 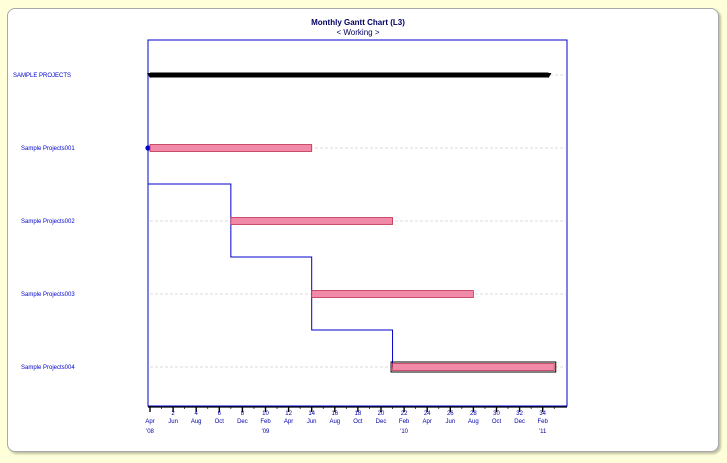 What do you see at coordinates (548, 75) in the screenshot?
I see `summary-end-marker` at bounding box center [548, 75].